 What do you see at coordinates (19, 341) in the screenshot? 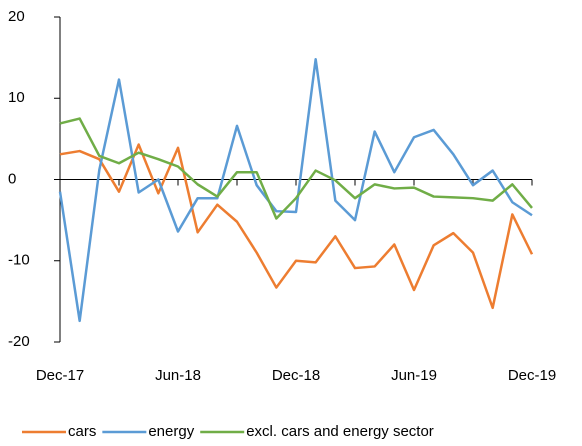
I see `y-tick-label: -20` at bounding box center [19, 341].